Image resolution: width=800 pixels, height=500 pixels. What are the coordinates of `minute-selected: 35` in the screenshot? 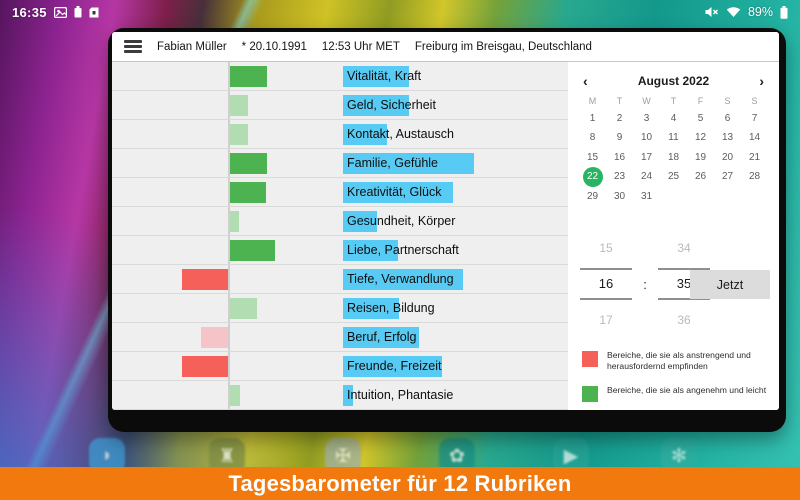 It's located at (684, 284).